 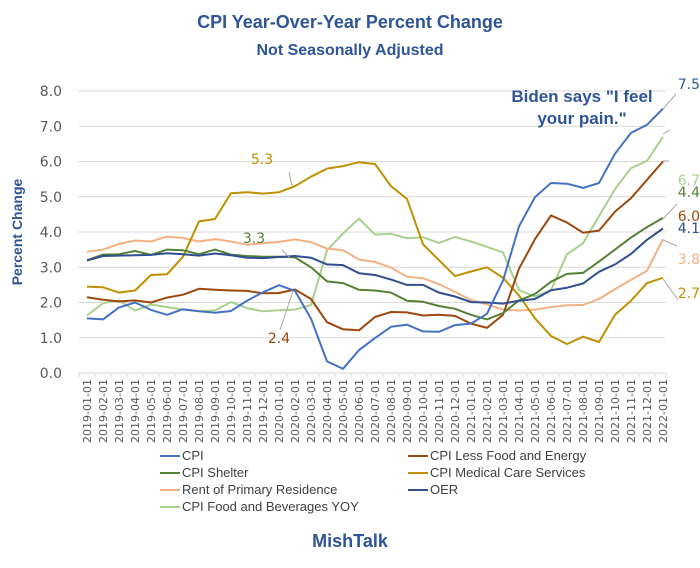 I want to click on legend-label: OER, so click(x=444, y=489).